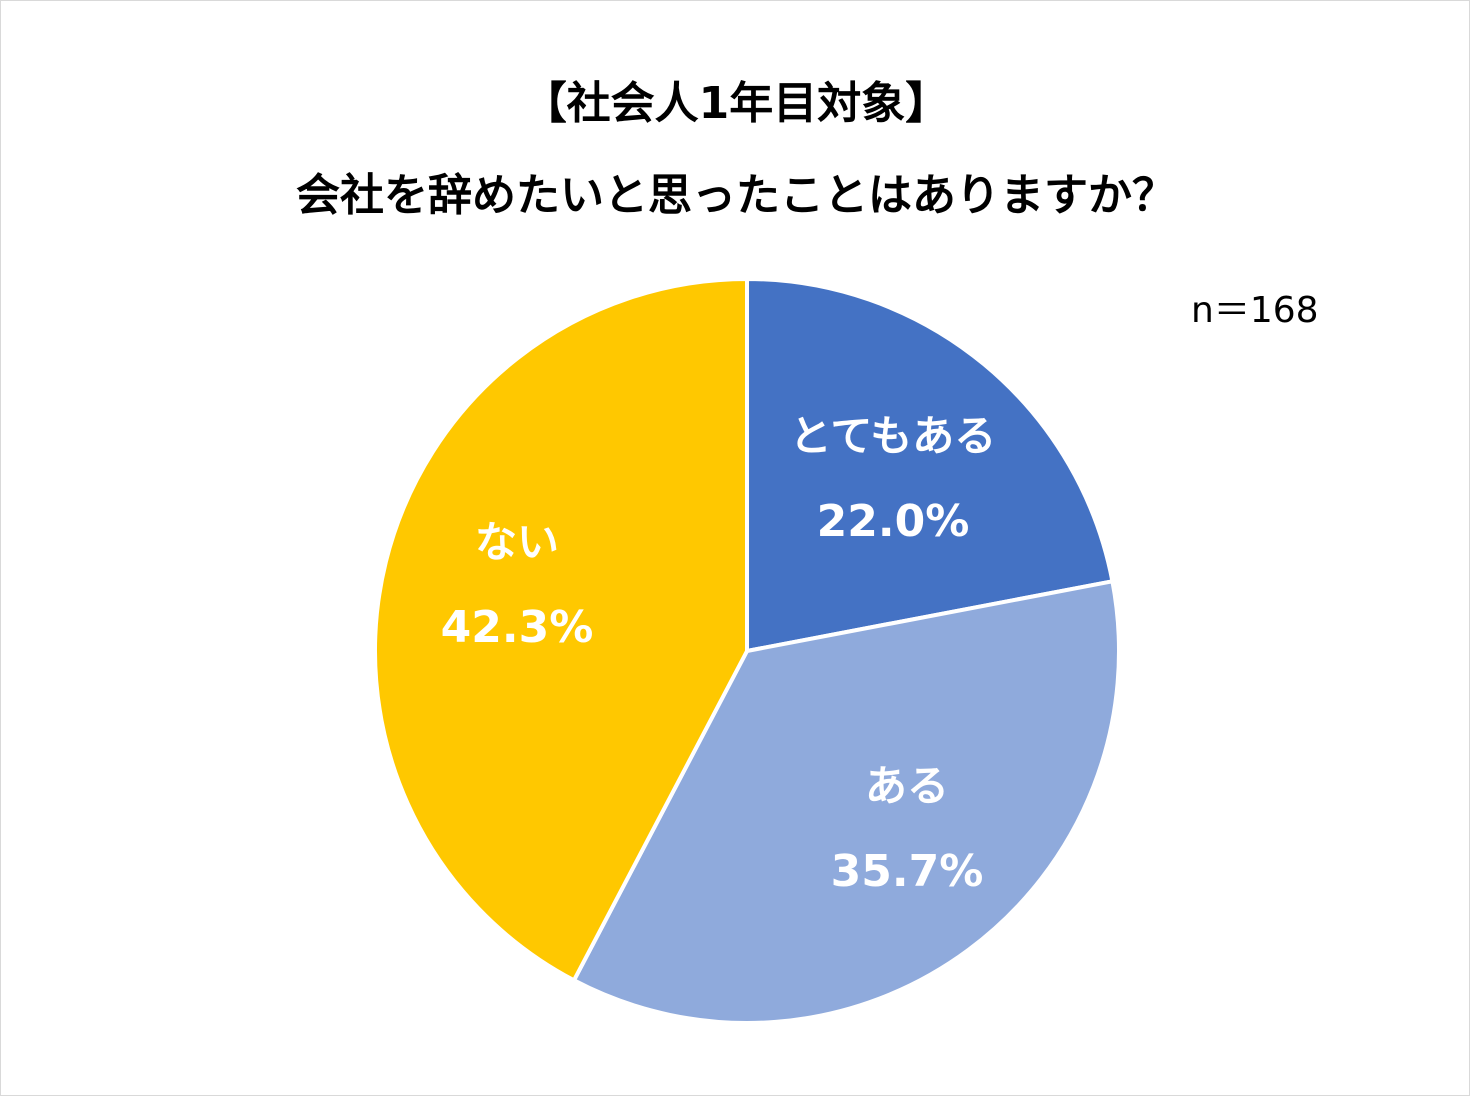 This screenshot has height=1096, width=1470. I want to click on chart-title: 【社会人1年目対象】, so click(736, 103).